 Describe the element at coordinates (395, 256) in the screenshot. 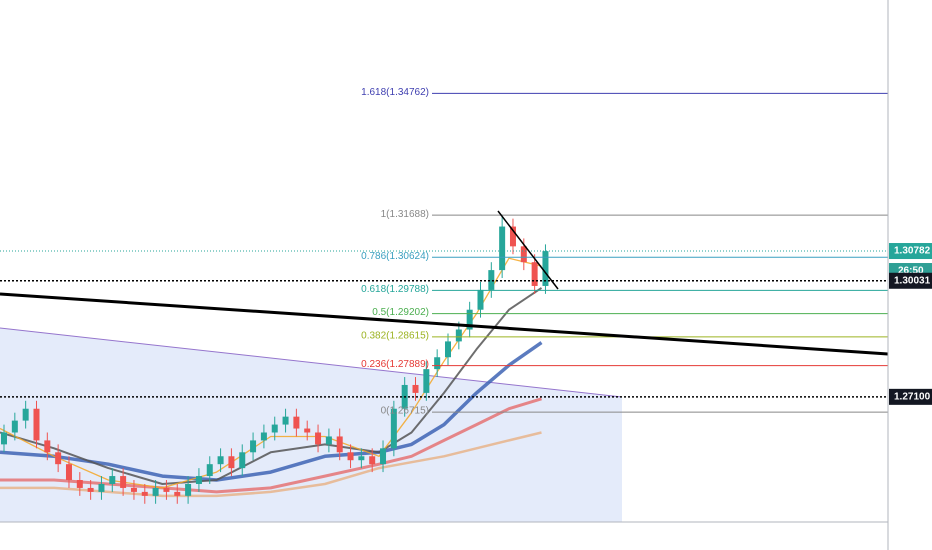

I see `fib-label: 0.786(1.30624)` at that location.